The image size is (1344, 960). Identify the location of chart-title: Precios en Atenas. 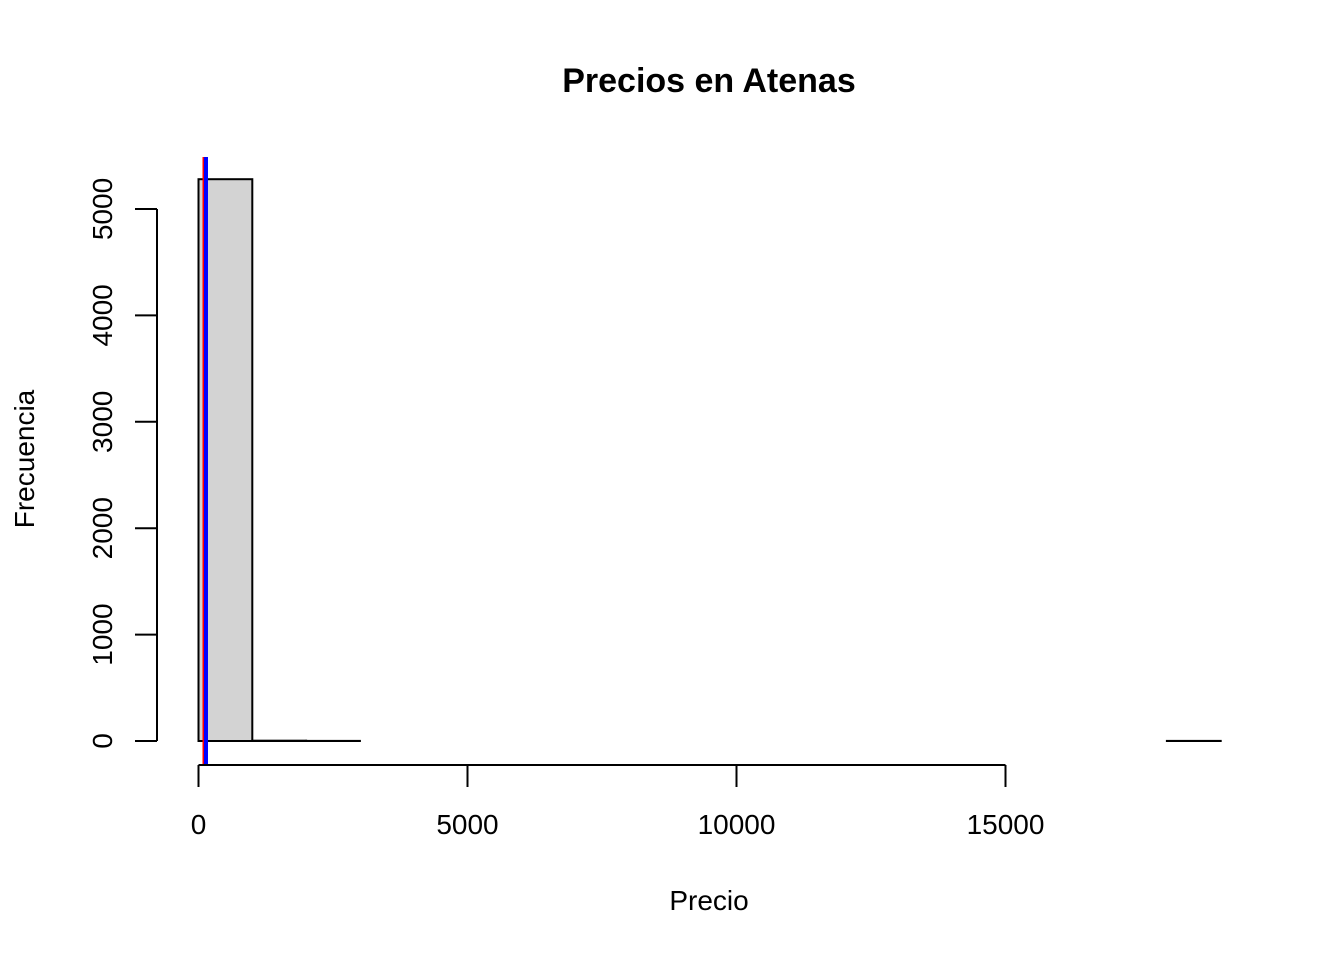
(709, 81).